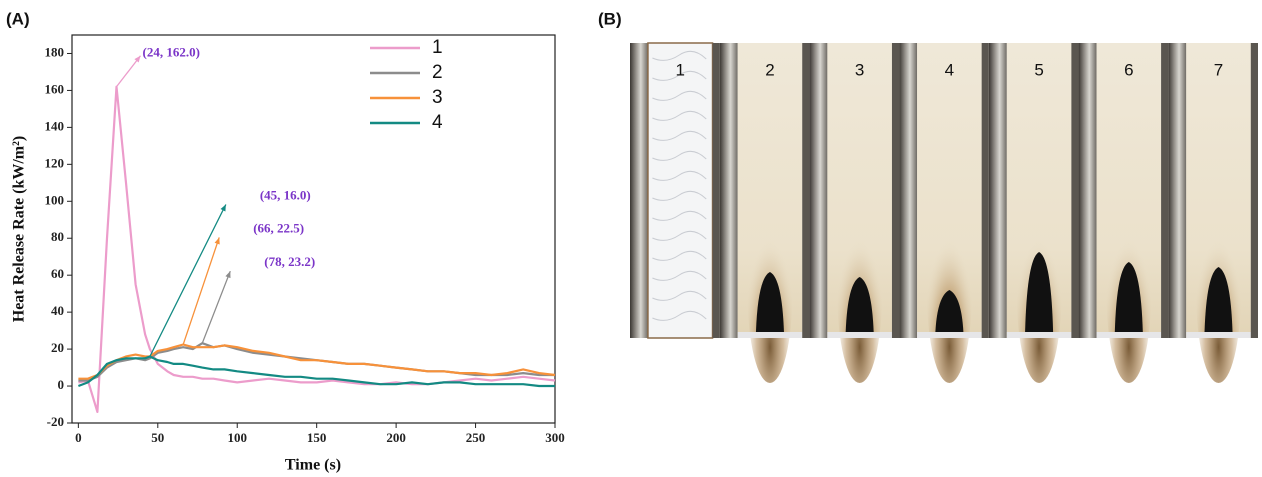 The image size is (1262, 477). I want to click on x-tick-label: 150, so click(317, 437).